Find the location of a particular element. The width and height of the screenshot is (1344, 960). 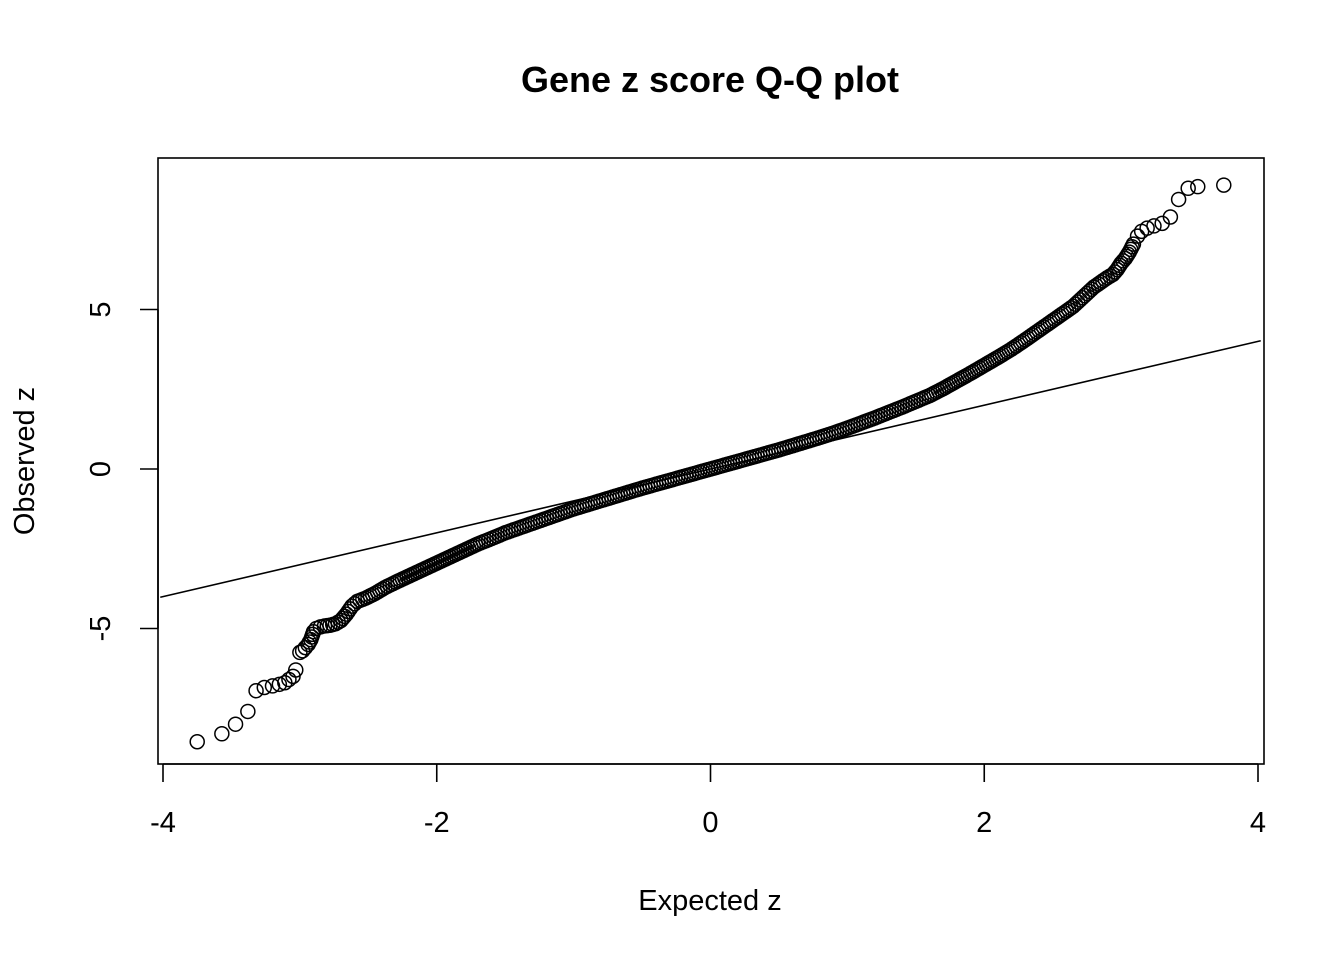

chart-title: Gene z score Q-Q plot is located at coordinates (710, 79).